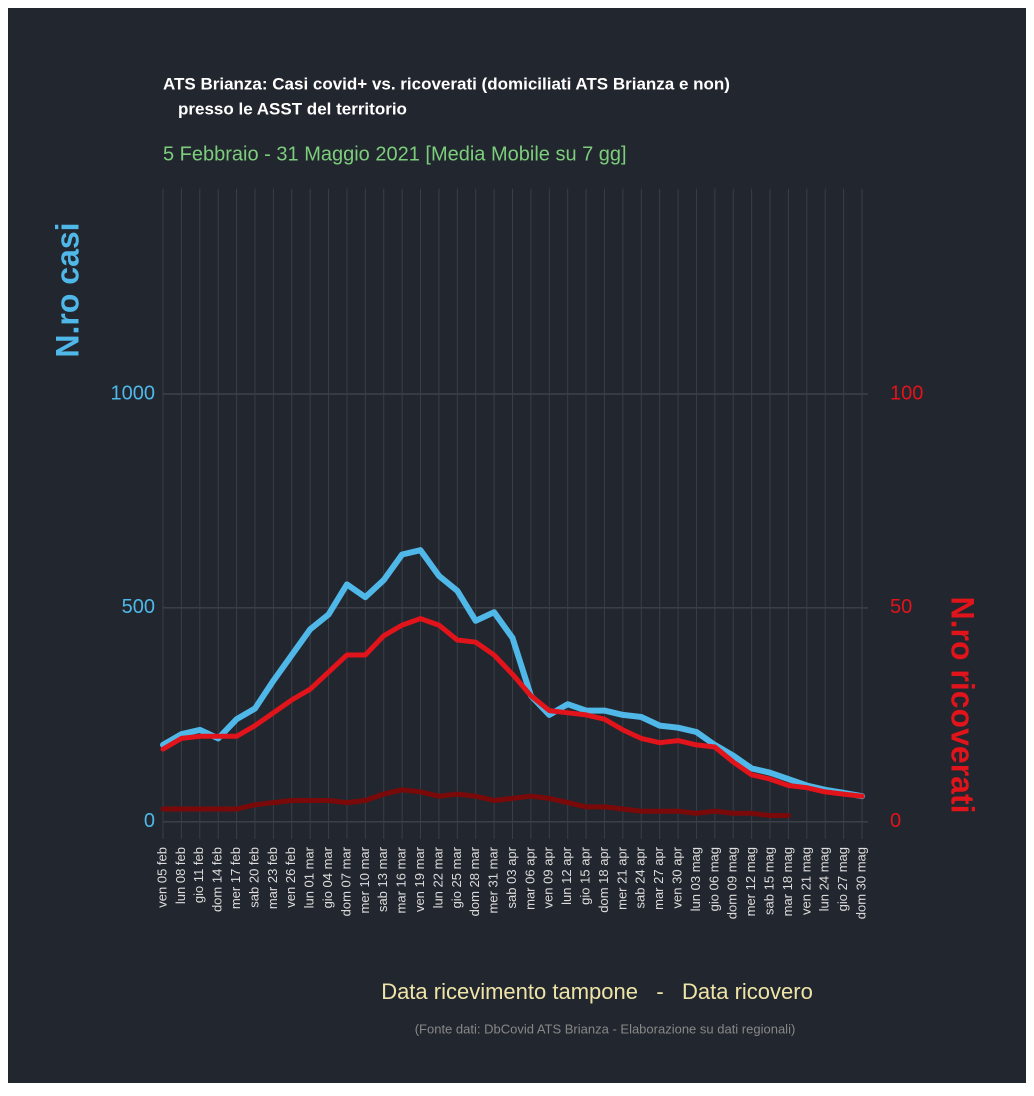 This screenshot has height=1096, width=1034. What do you see at coordinates (456, 877) in the screenshot?
I see `x-tick-label: gio 25 mar` at bounding box center [456, 877].